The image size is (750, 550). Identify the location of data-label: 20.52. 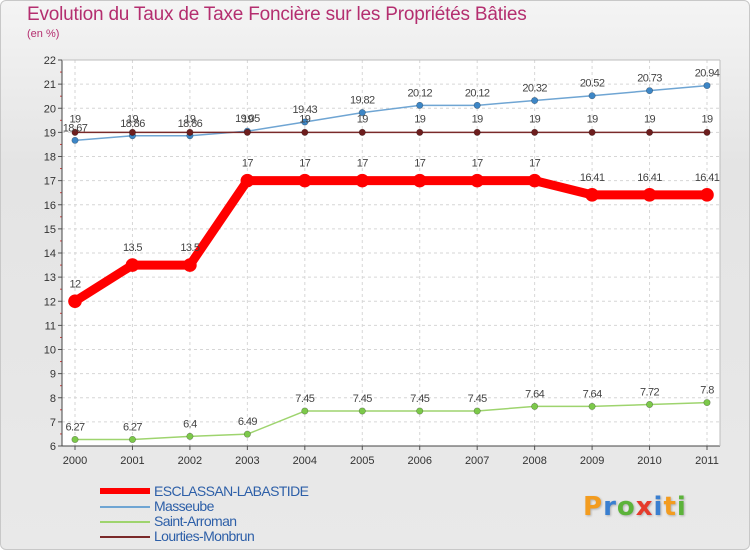
(592, 84).